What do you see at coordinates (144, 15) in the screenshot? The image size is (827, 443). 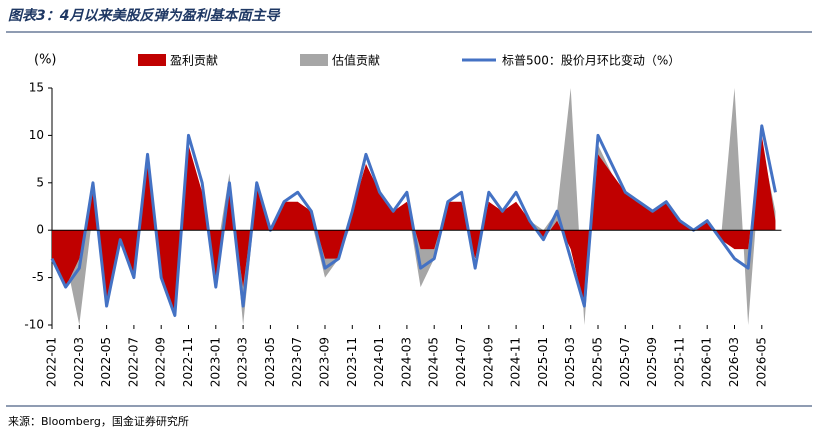 I see `chart-title: 图表3：4月以来美股反弹为盈利基本面主导` at bounding box center [144, 15].